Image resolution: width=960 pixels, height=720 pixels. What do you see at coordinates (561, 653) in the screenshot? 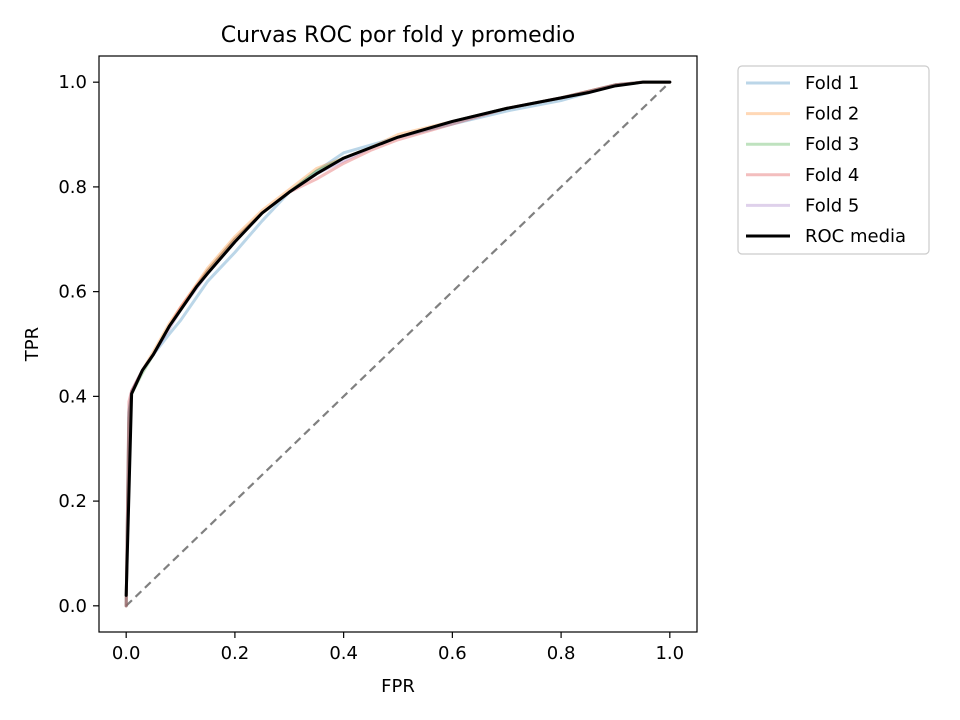
I see `x-tick-label: 0.8` at bounding box center [561, 653].